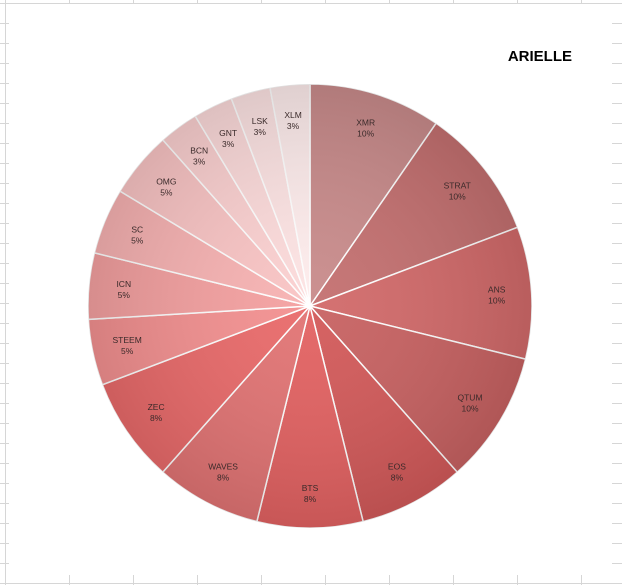 This screenshot has width=622, height=585. What do you see at coordinates (260, 132) in the screenshot?
I see `slice-percent-lsk: 3%` at bounding box center [260, 132].